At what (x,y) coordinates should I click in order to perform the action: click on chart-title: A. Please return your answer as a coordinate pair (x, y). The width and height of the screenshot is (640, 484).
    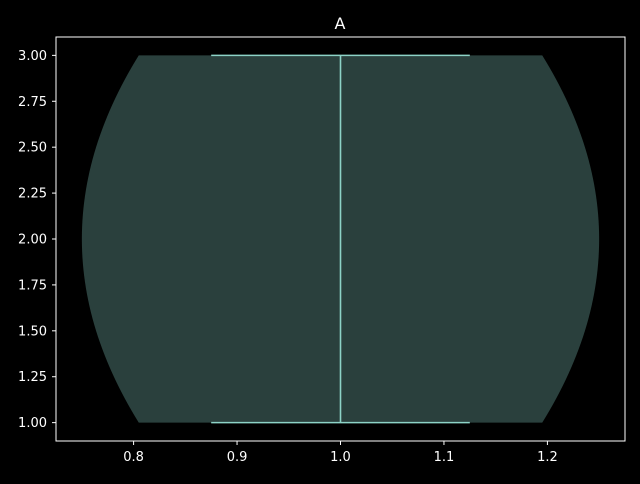
    Looking at the image, I should click on (340, 23).